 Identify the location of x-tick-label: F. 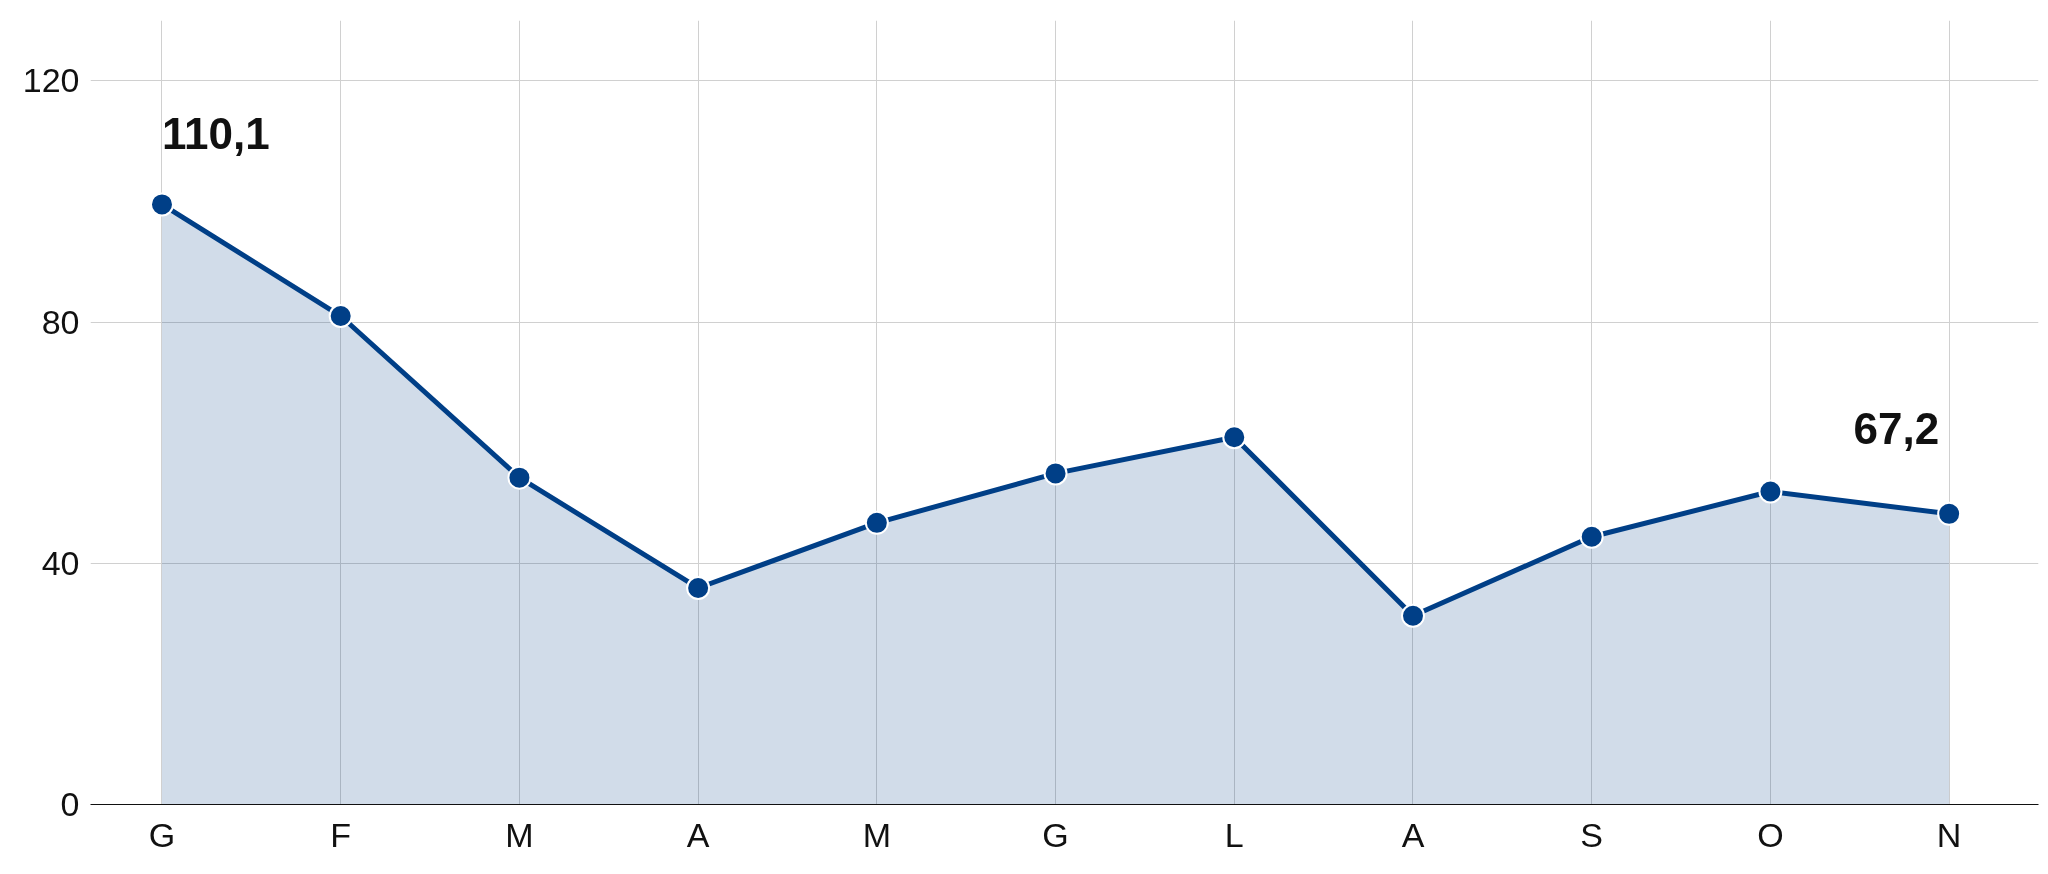
(341, 834).